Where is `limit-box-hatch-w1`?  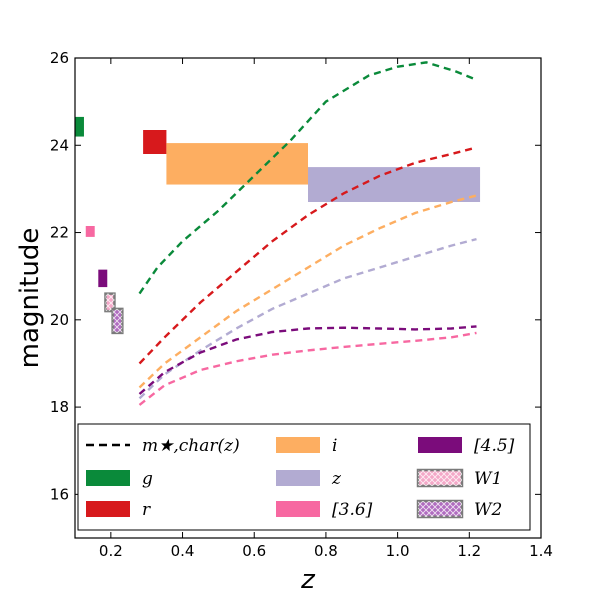
limit-box-hatch-w1 is located at coordinates (110, 302).